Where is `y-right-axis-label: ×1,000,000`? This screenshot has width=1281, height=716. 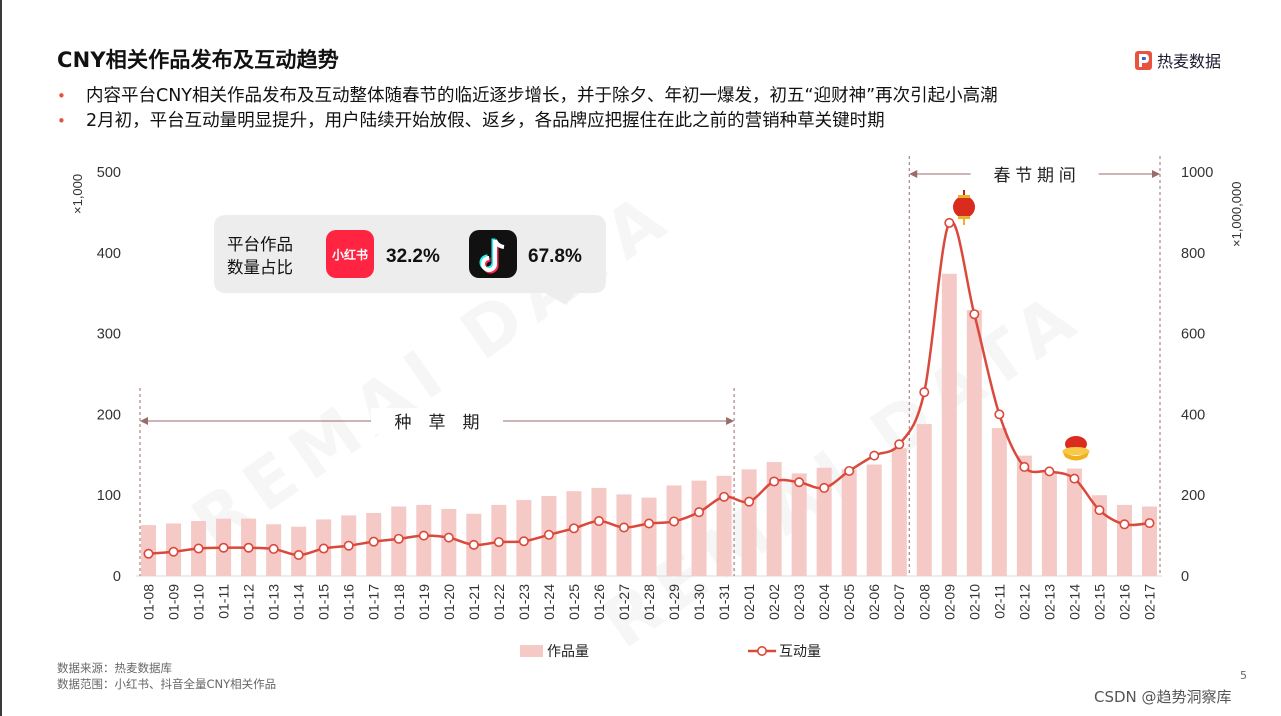
y-right-axis-label: ×1,000,000 is located at coordinates (1236, 214).